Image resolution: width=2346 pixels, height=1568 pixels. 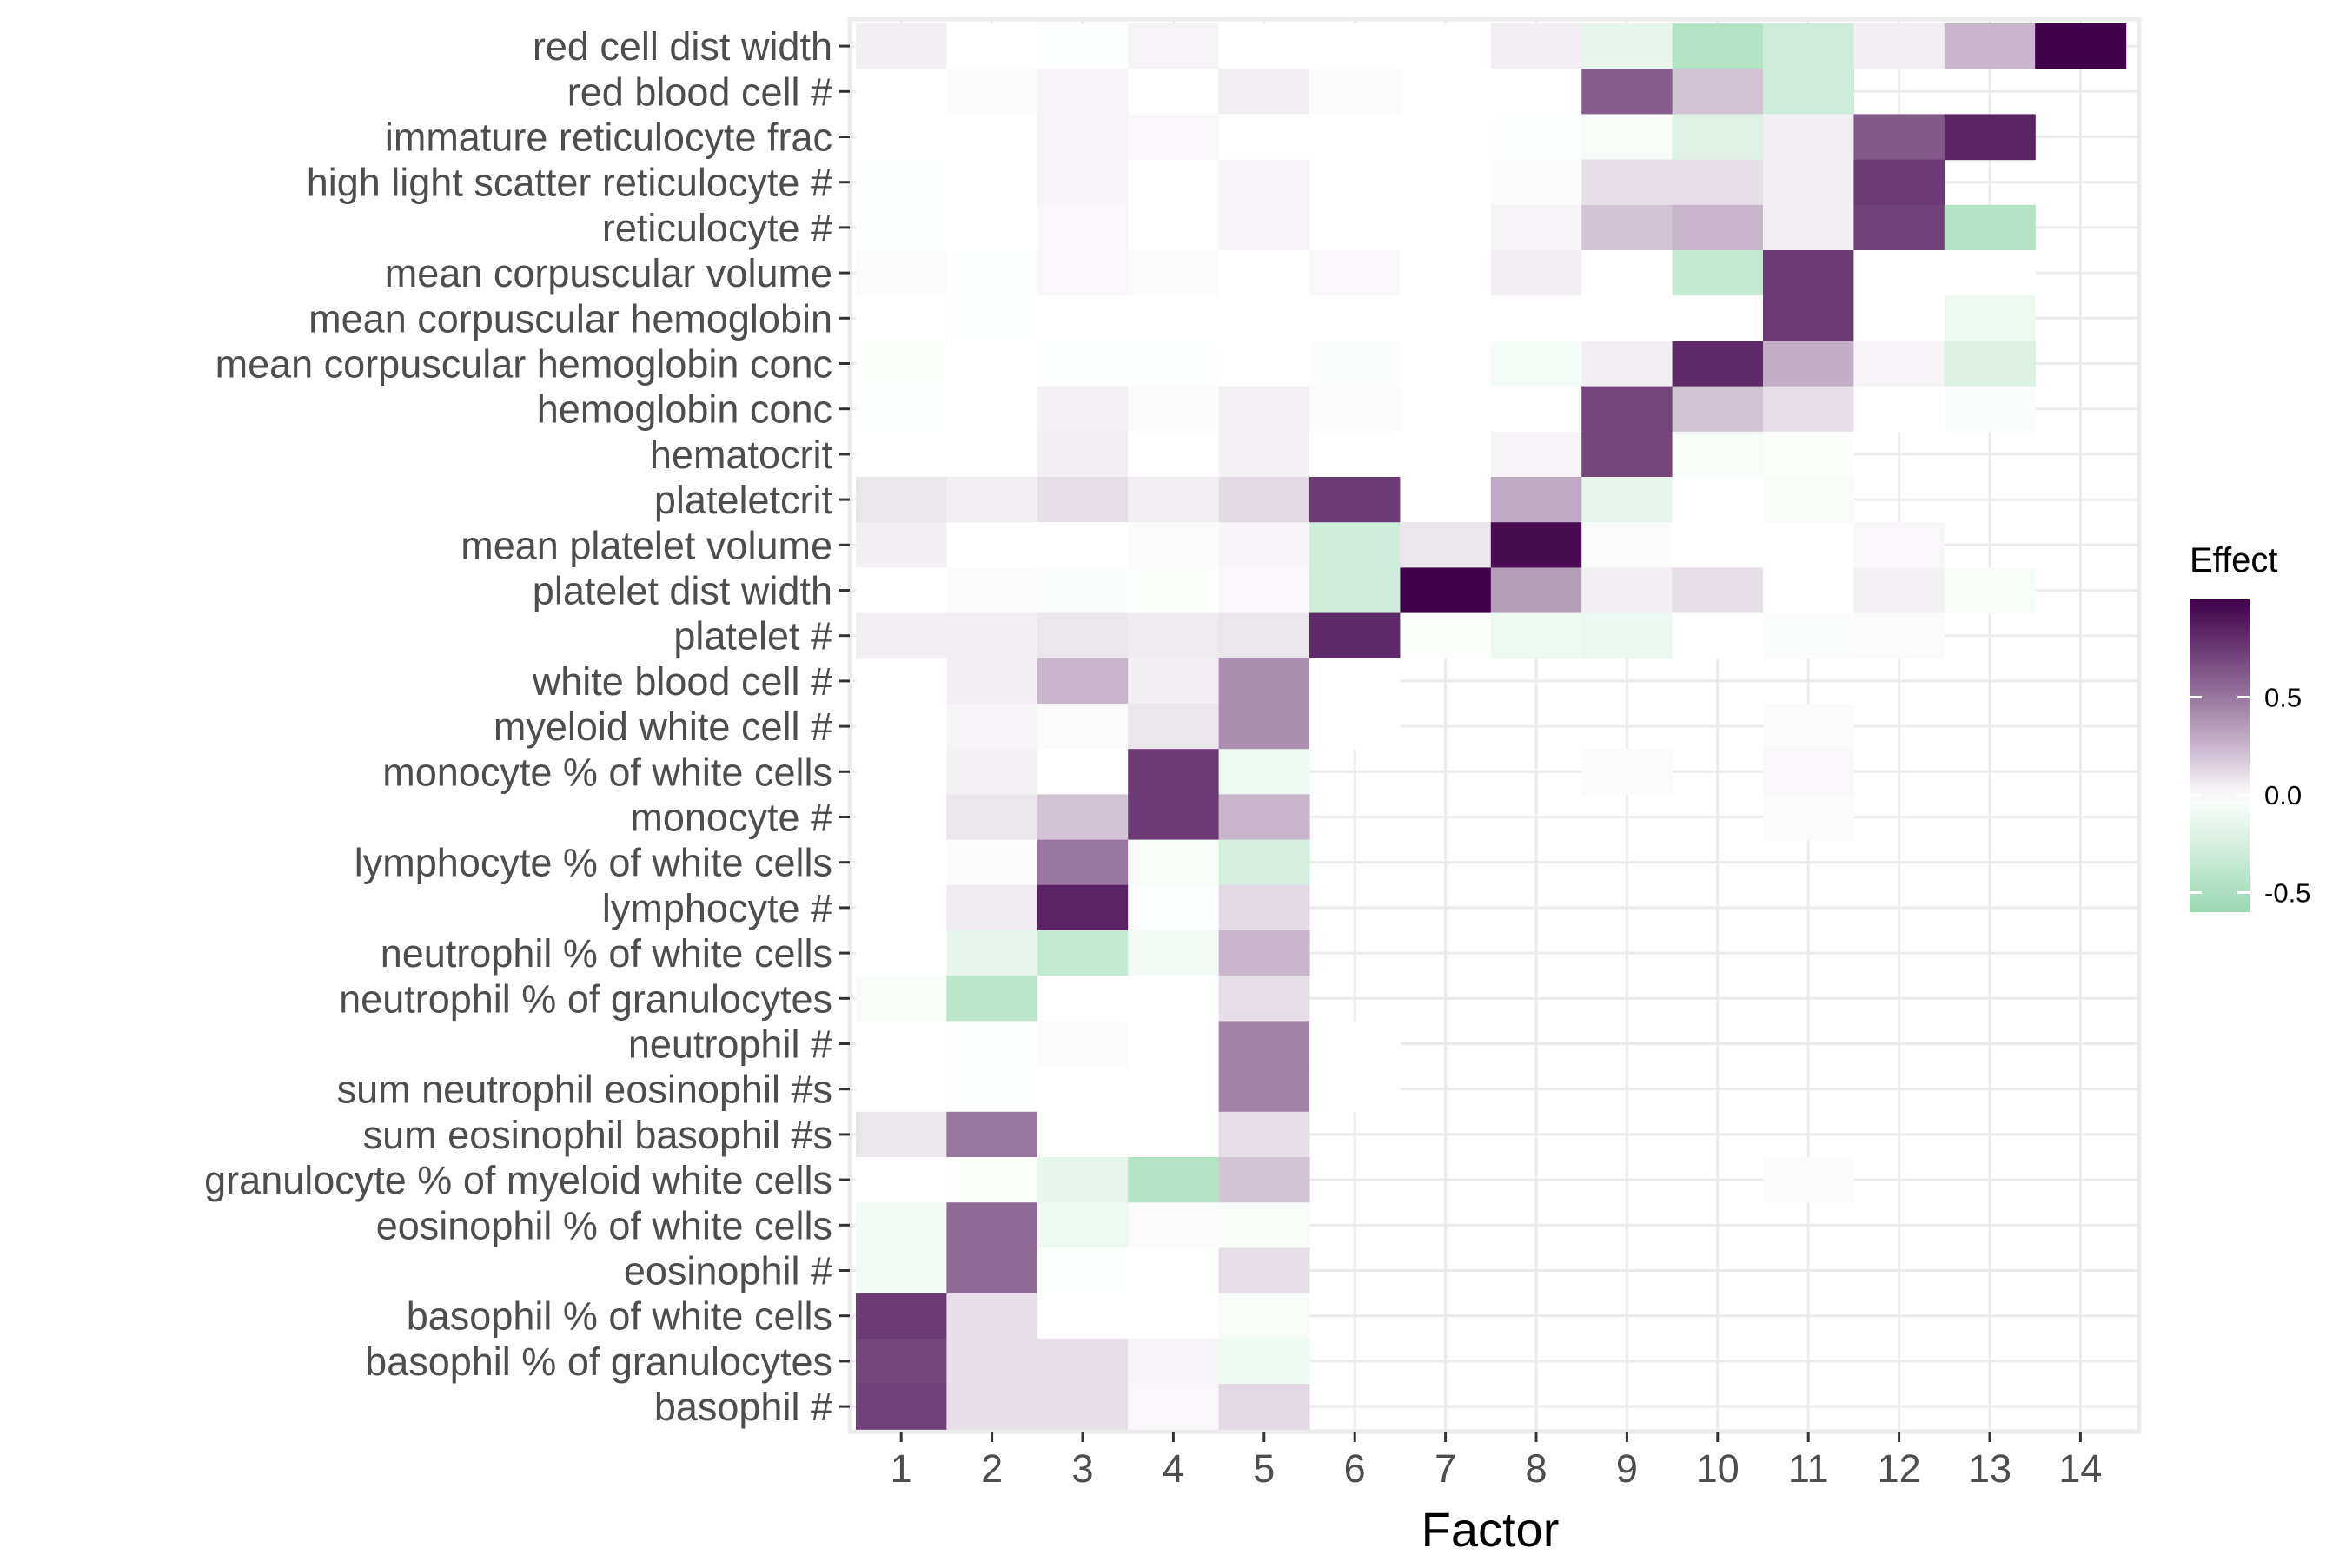 I want to click on x-tick-label: 10, so click(x=1718, y=1468).